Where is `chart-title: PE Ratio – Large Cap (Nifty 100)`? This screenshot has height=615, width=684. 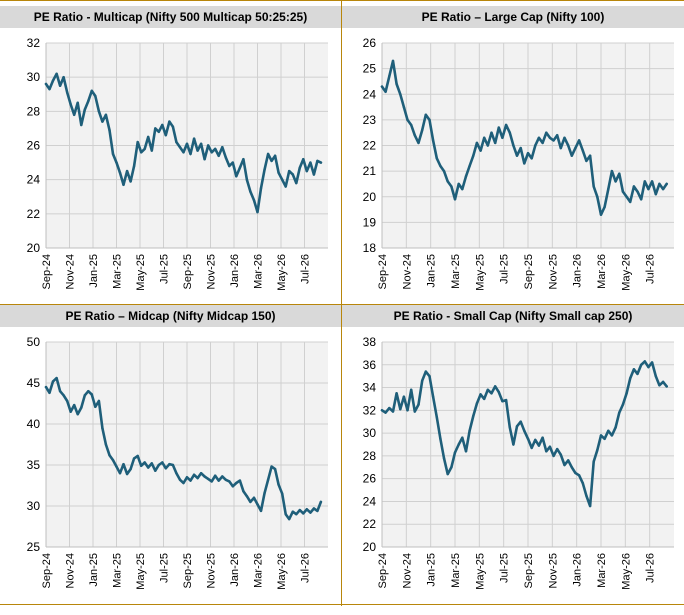 chart-title: PE Ratio – Large Cap (Nifty 100) is located at coordinates (513, 17).